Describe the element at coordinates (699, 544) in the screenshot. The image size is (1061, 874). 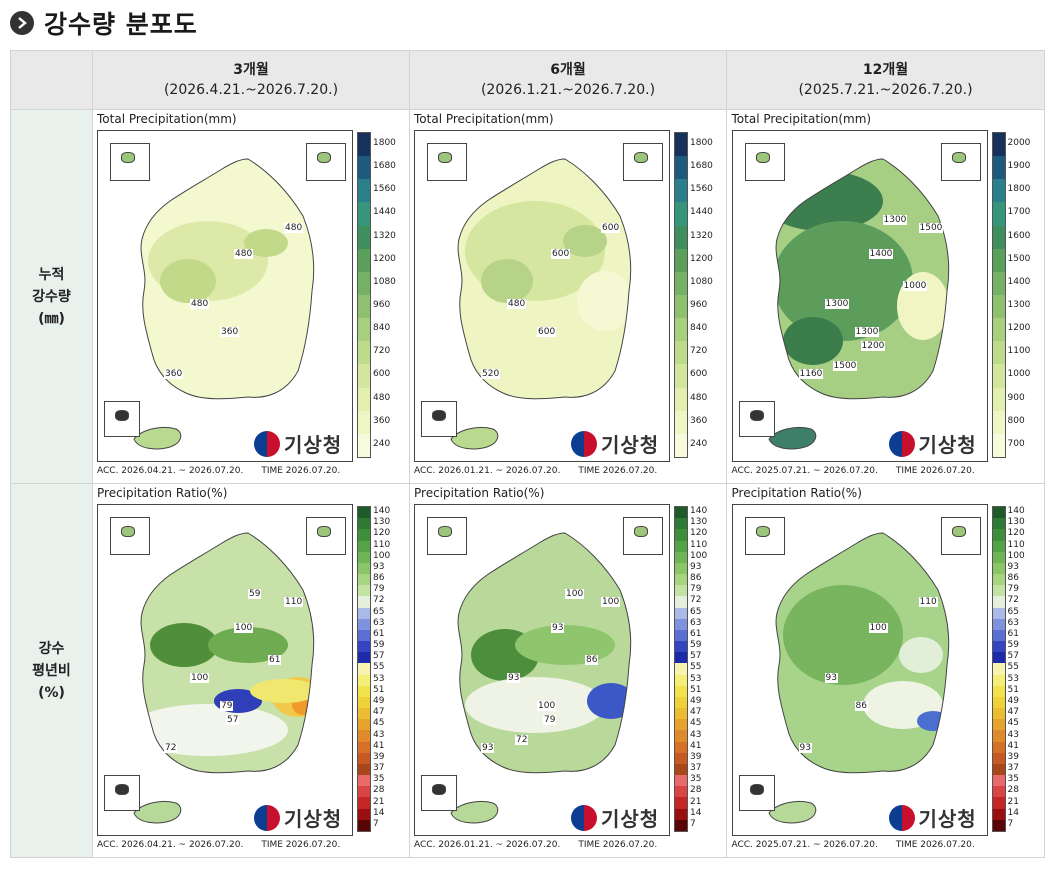
I see `color-scale-tick-label: 110` at that location.